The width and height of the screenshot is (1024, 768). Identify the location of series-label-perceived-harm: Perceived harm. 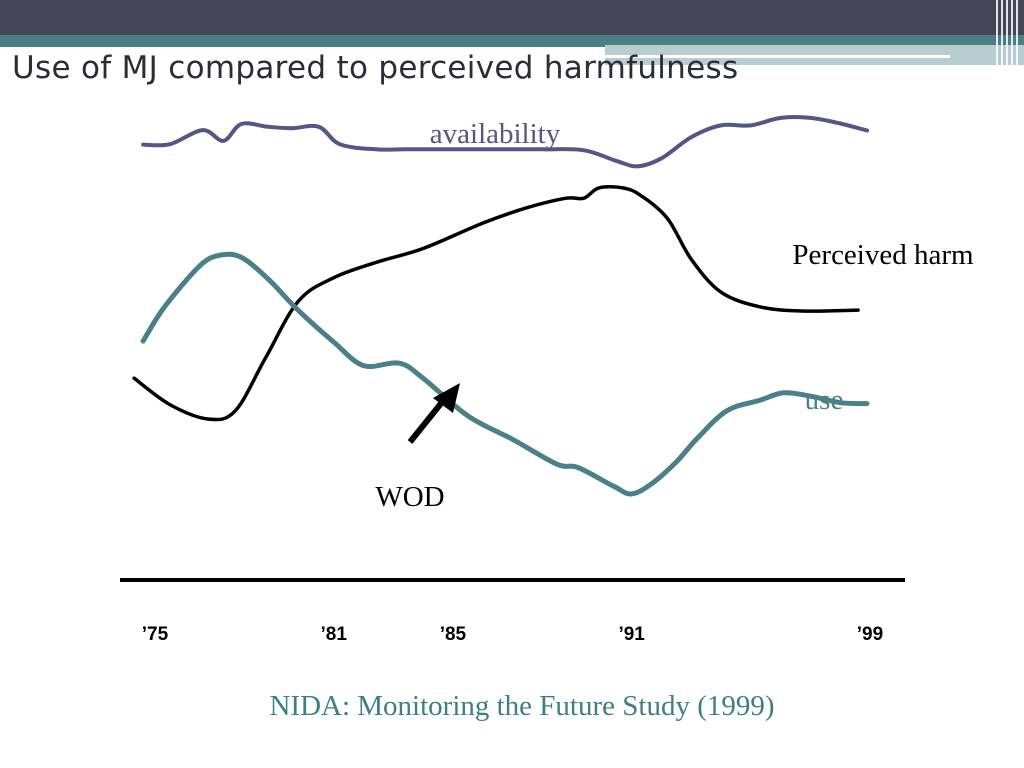
(883, 255).